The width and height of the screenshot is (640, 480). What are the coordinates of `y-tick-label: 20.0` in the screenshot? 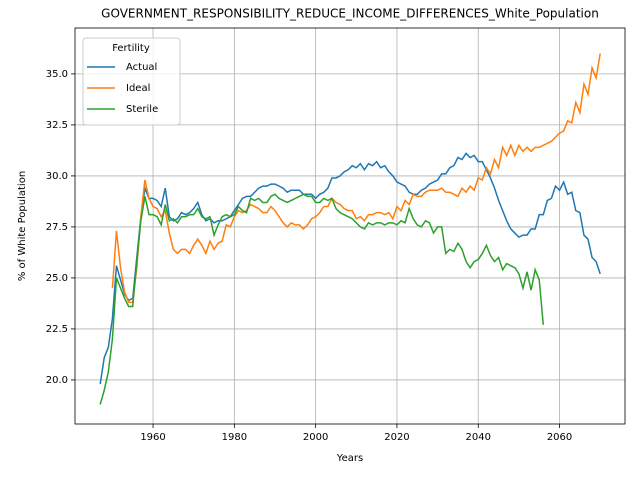 It's located at (57, 380).